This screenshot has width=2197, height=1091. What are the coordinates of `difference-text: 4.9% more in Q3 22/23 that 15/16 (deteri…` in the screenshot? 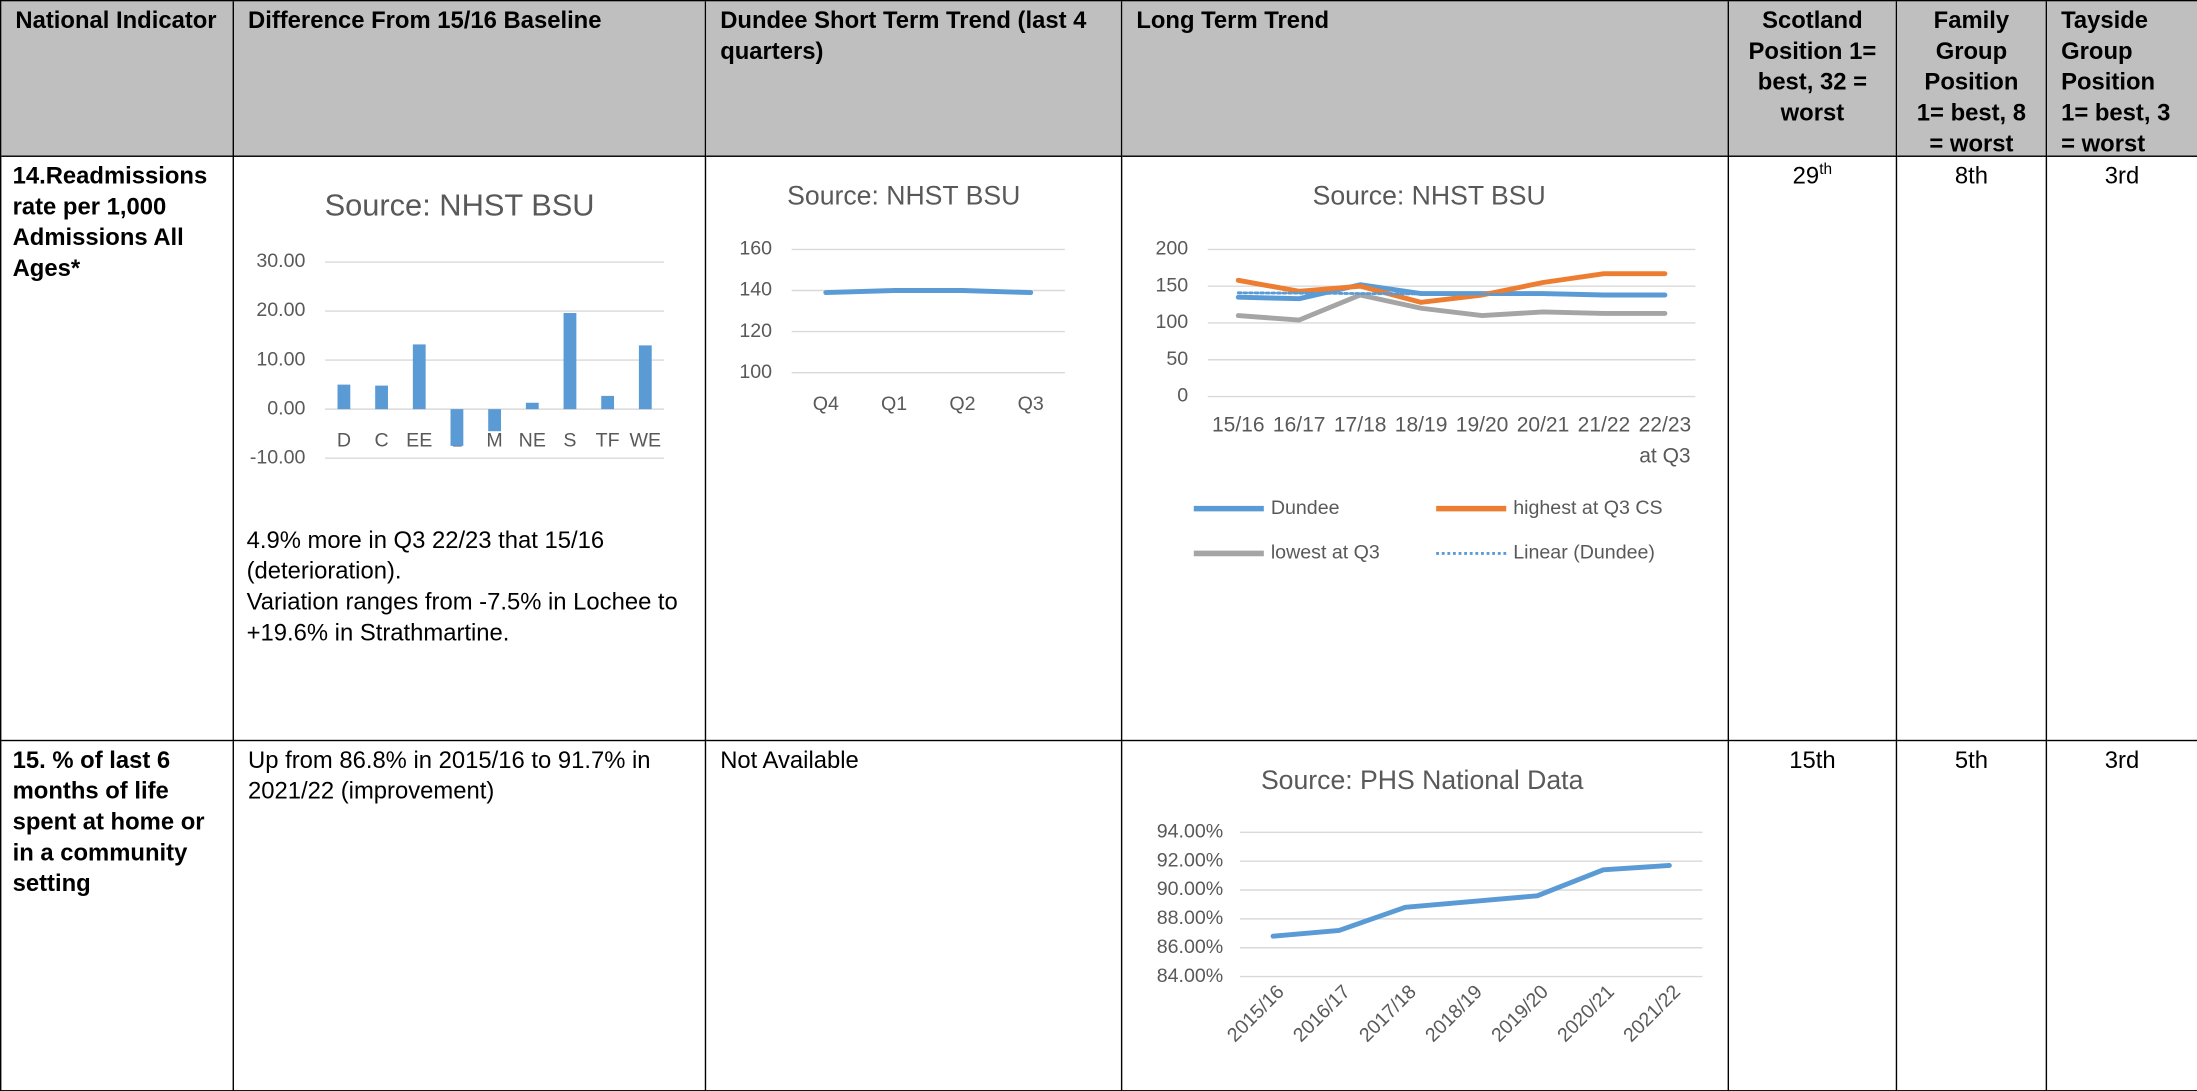 It's located at (464, 586).